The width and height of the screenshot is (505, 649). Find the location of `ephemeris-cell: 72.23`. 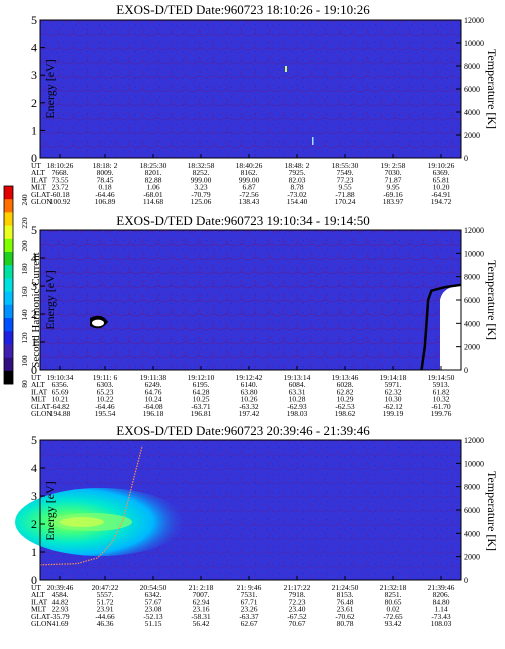

ephemeris-cell: 72.23 is located at coordinates (297, 601).